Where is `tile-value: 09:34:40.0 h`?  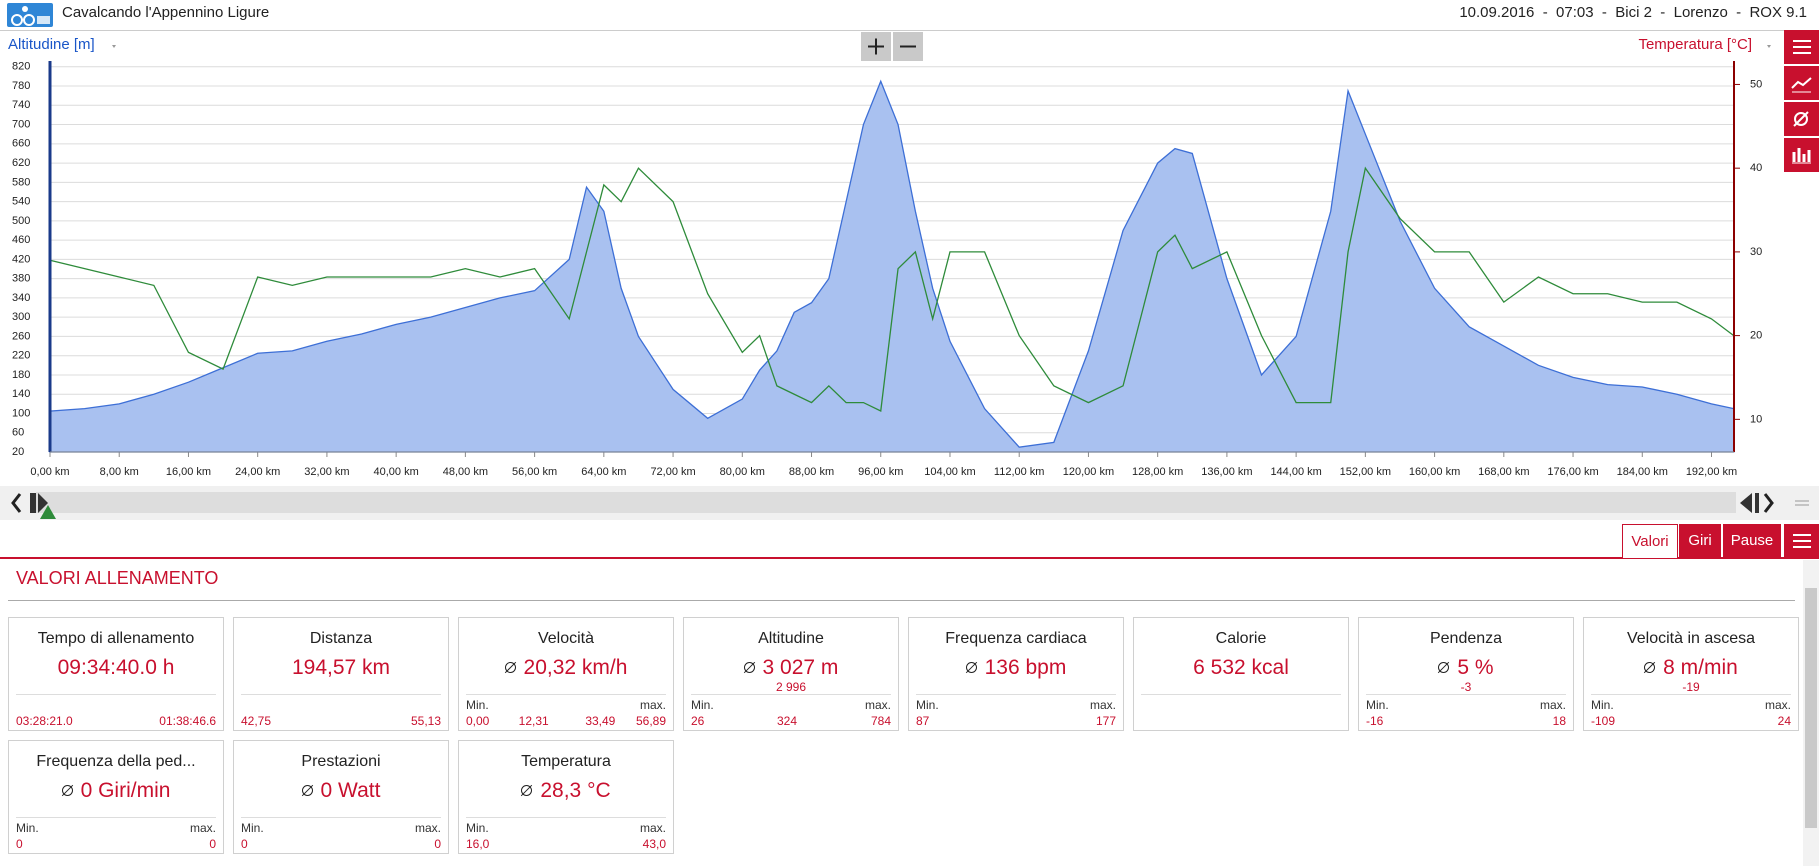
tile-value: 09:34:40.0 h is located at coordinates (116, 668).